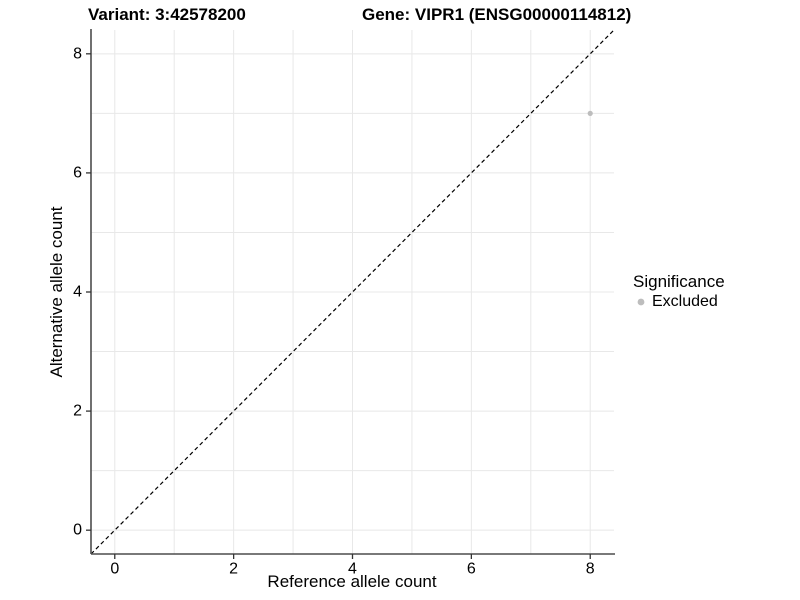  I want to click on y-tick-label: 4, so click(77, 292).